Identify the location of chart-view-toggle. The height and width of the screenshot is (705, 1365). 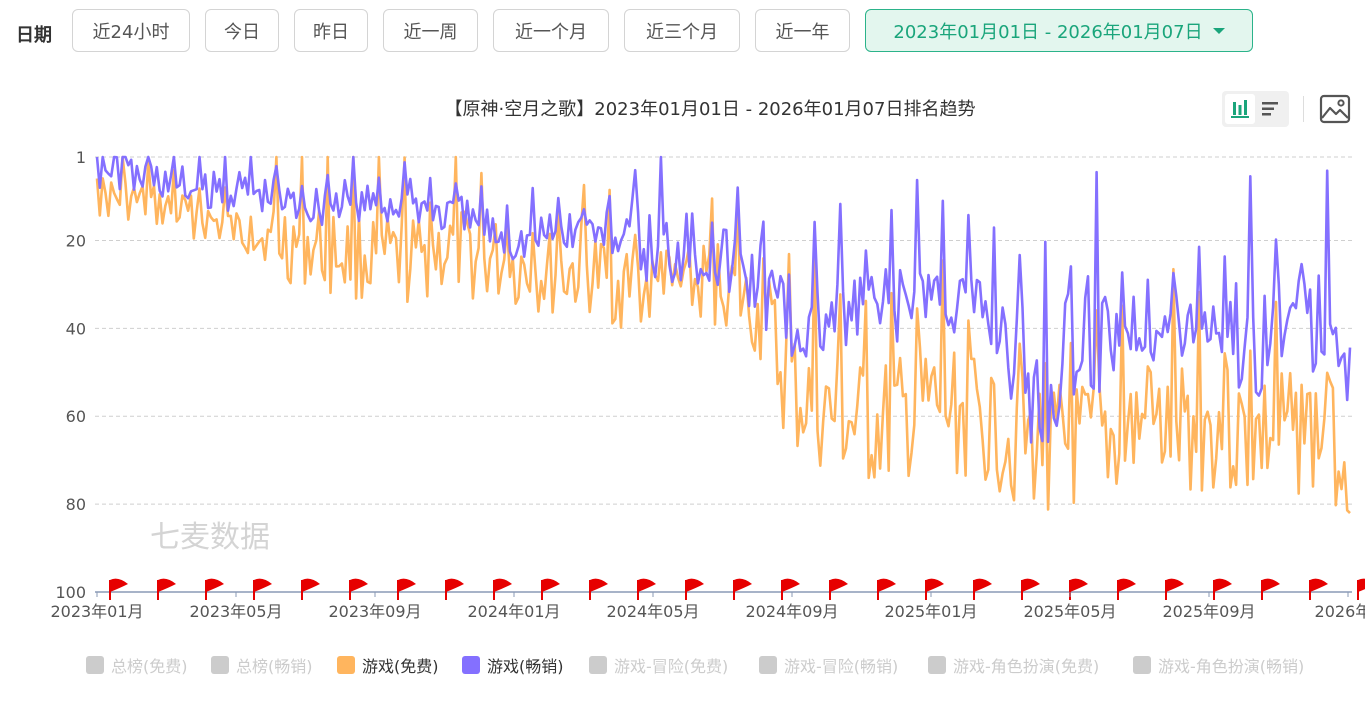
(1255, 109).